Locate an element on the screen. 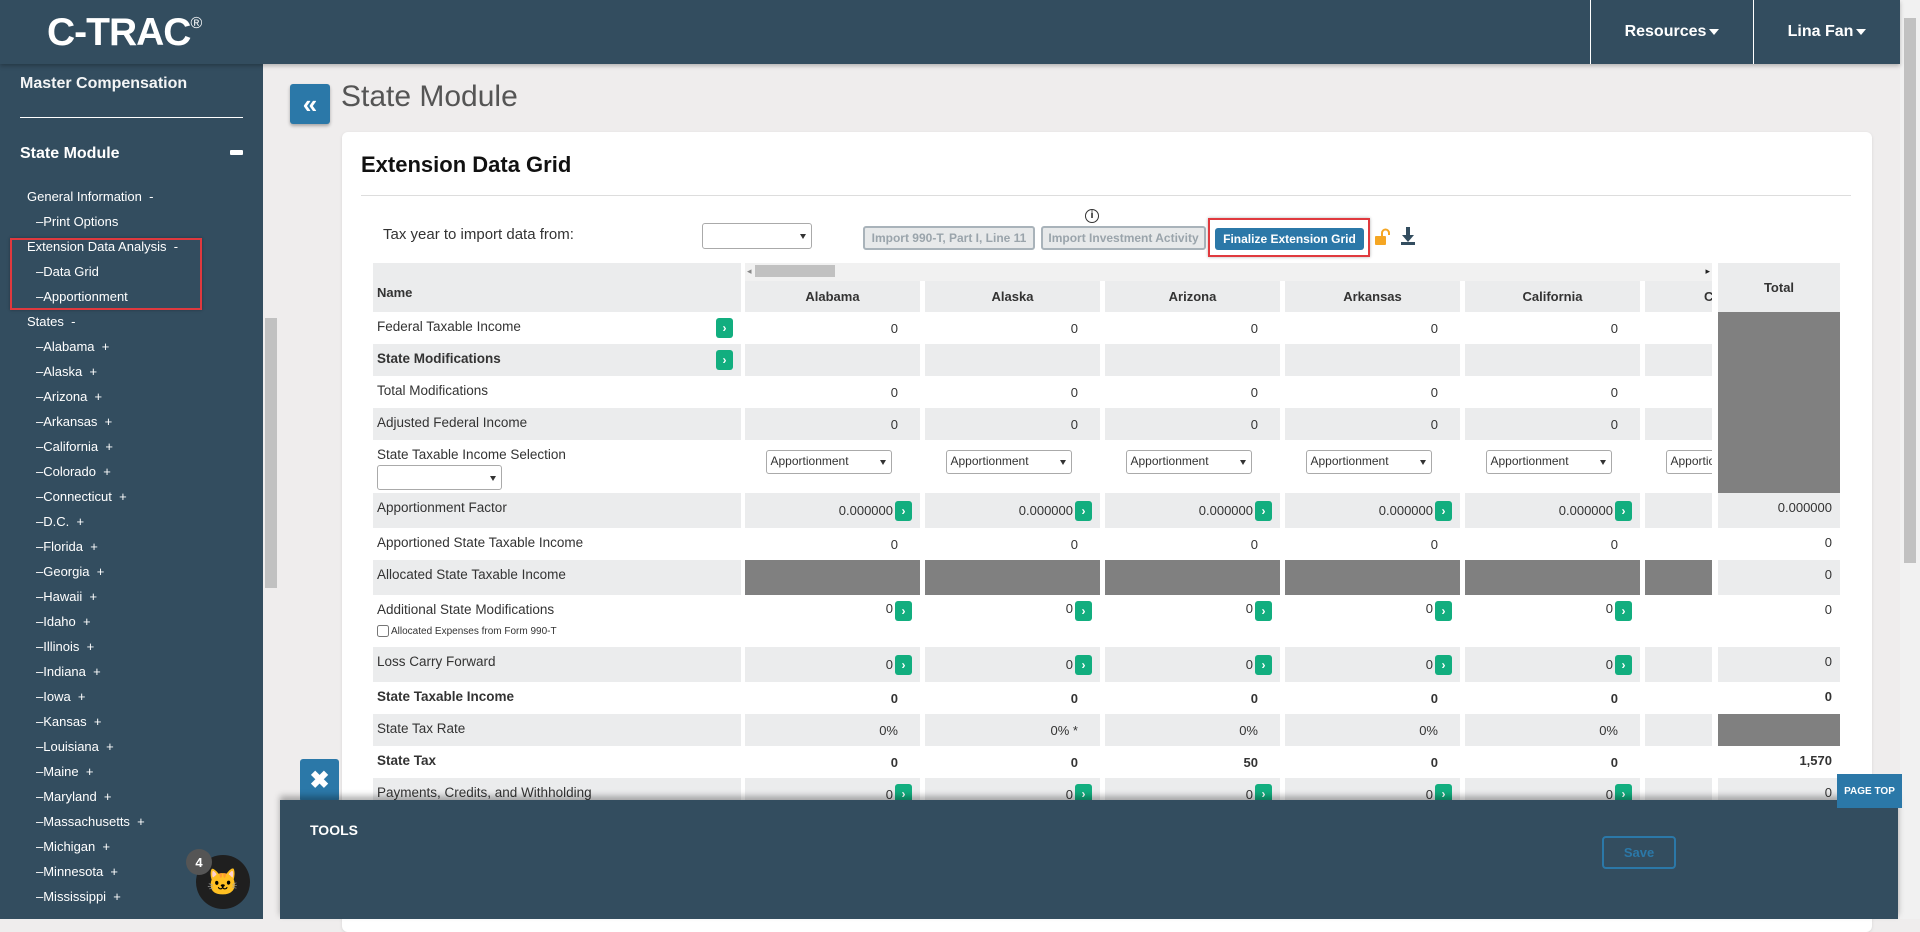  dropdown-arrow-icon is located at coordinates (1422, 462).